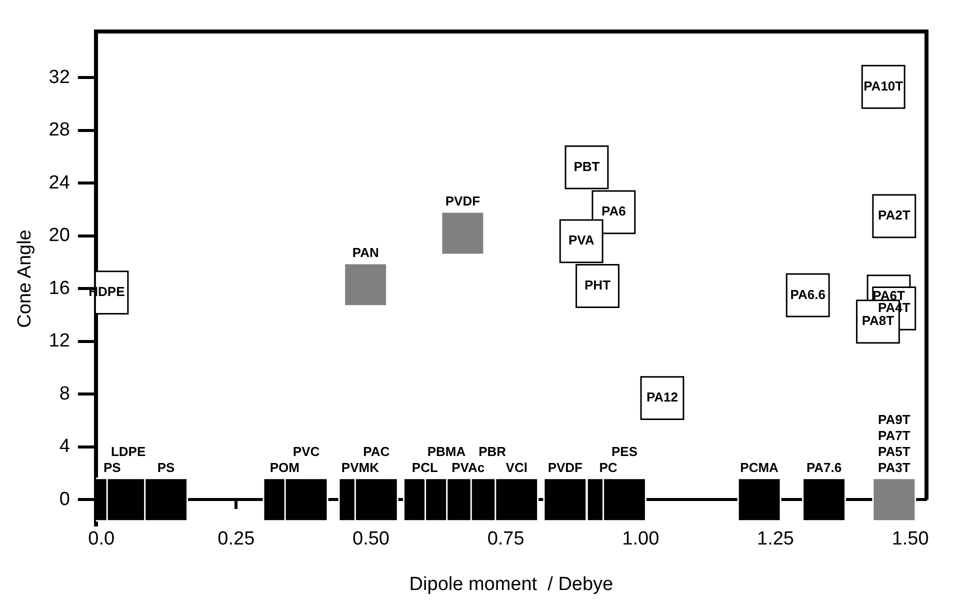  What do you see at coordinates (505, 539) in the screenshot?
I see `x-tick-label: 0.75` at bounding box center [505, 539].